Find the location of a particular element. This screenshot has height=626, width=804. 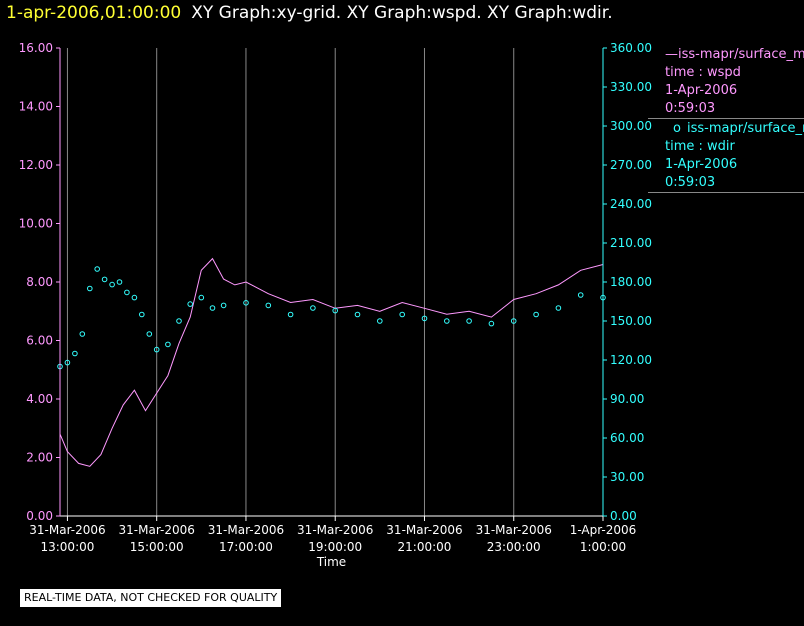

y-right-tick-label: 120.00 is located at coordinates (631, 360).